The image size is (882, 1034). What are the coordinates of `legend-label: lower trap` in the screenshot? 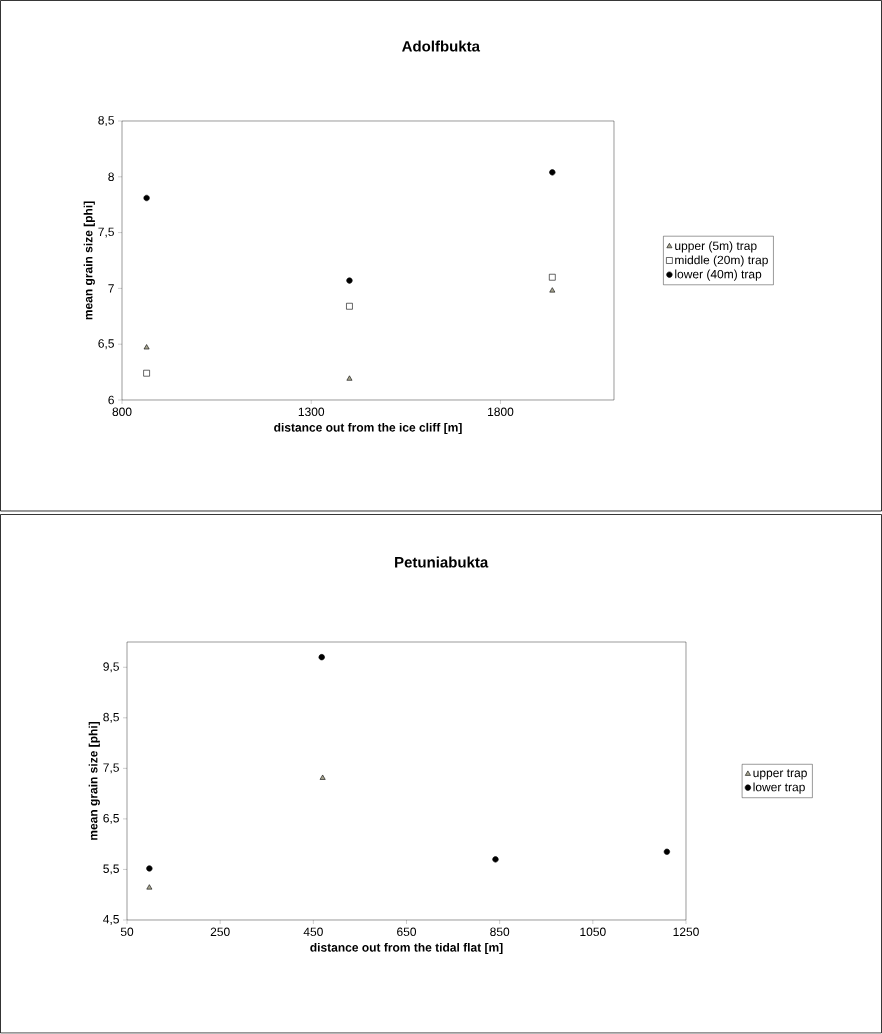 It's located at (779, 788).